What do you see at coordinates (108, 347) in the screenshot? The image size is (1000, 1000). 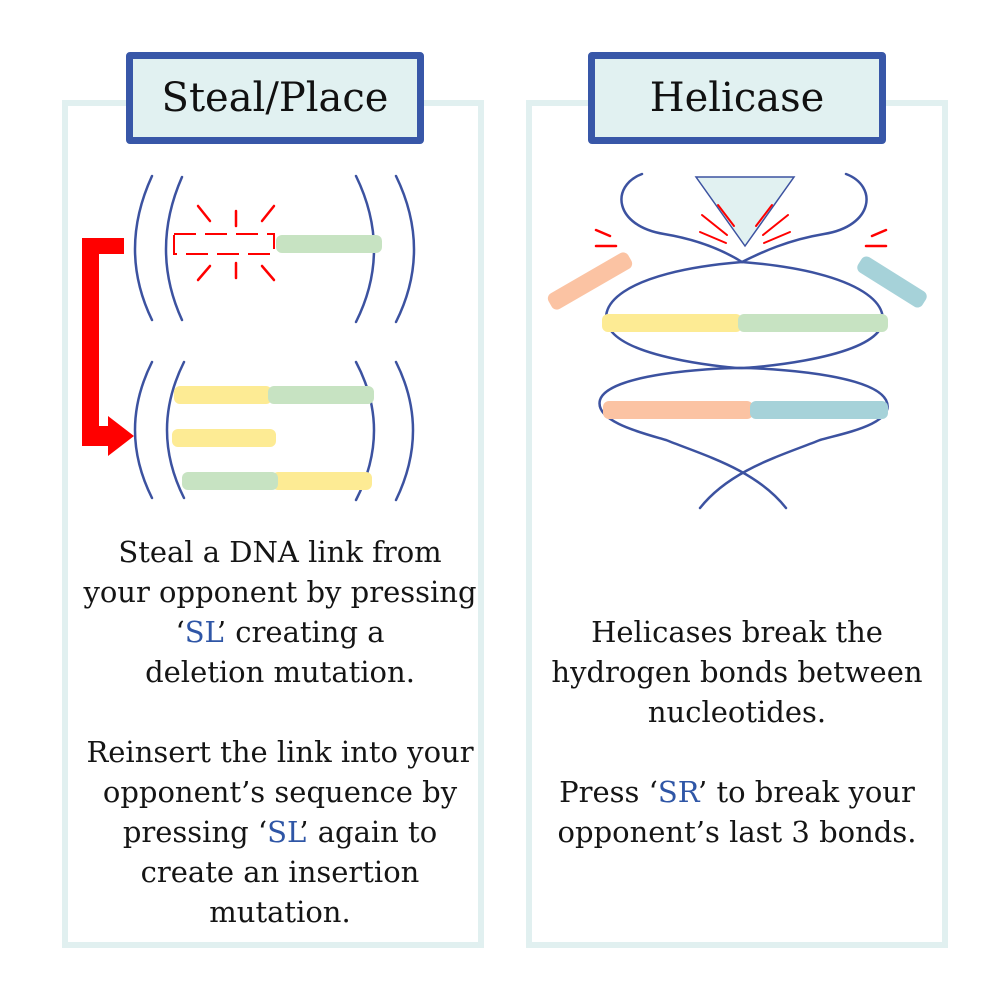 I see `move-arrow-icon` at bounding box center [108, 347].